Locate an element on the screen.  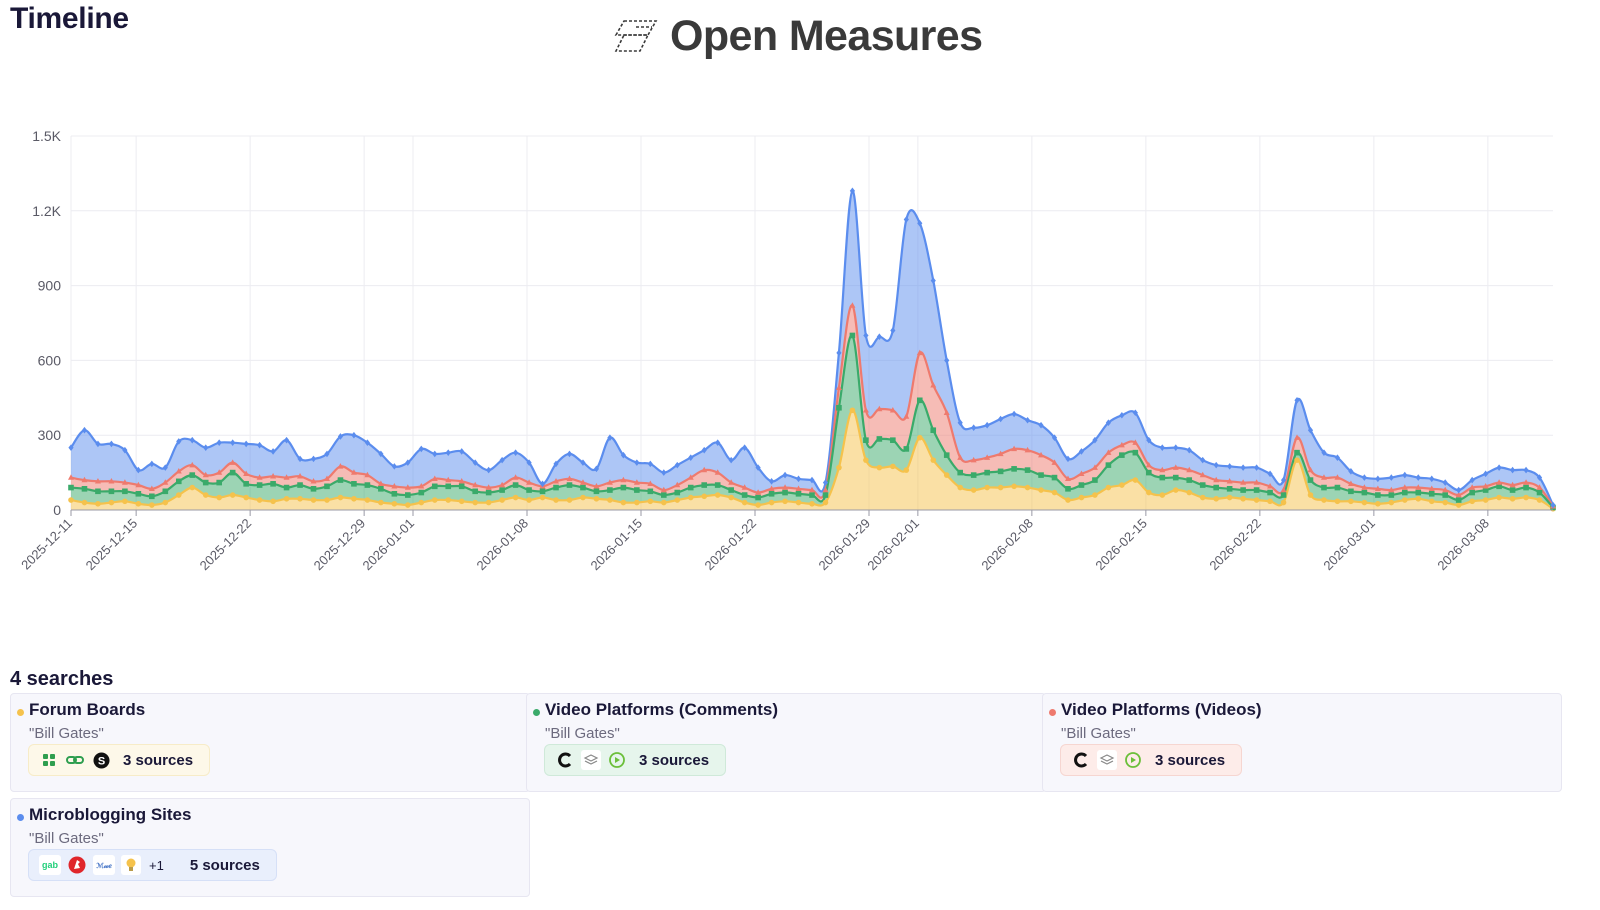
sources-pill: gab ℳ𝓌𝑒 +1 5 sources is located at coordinates (152, 865).